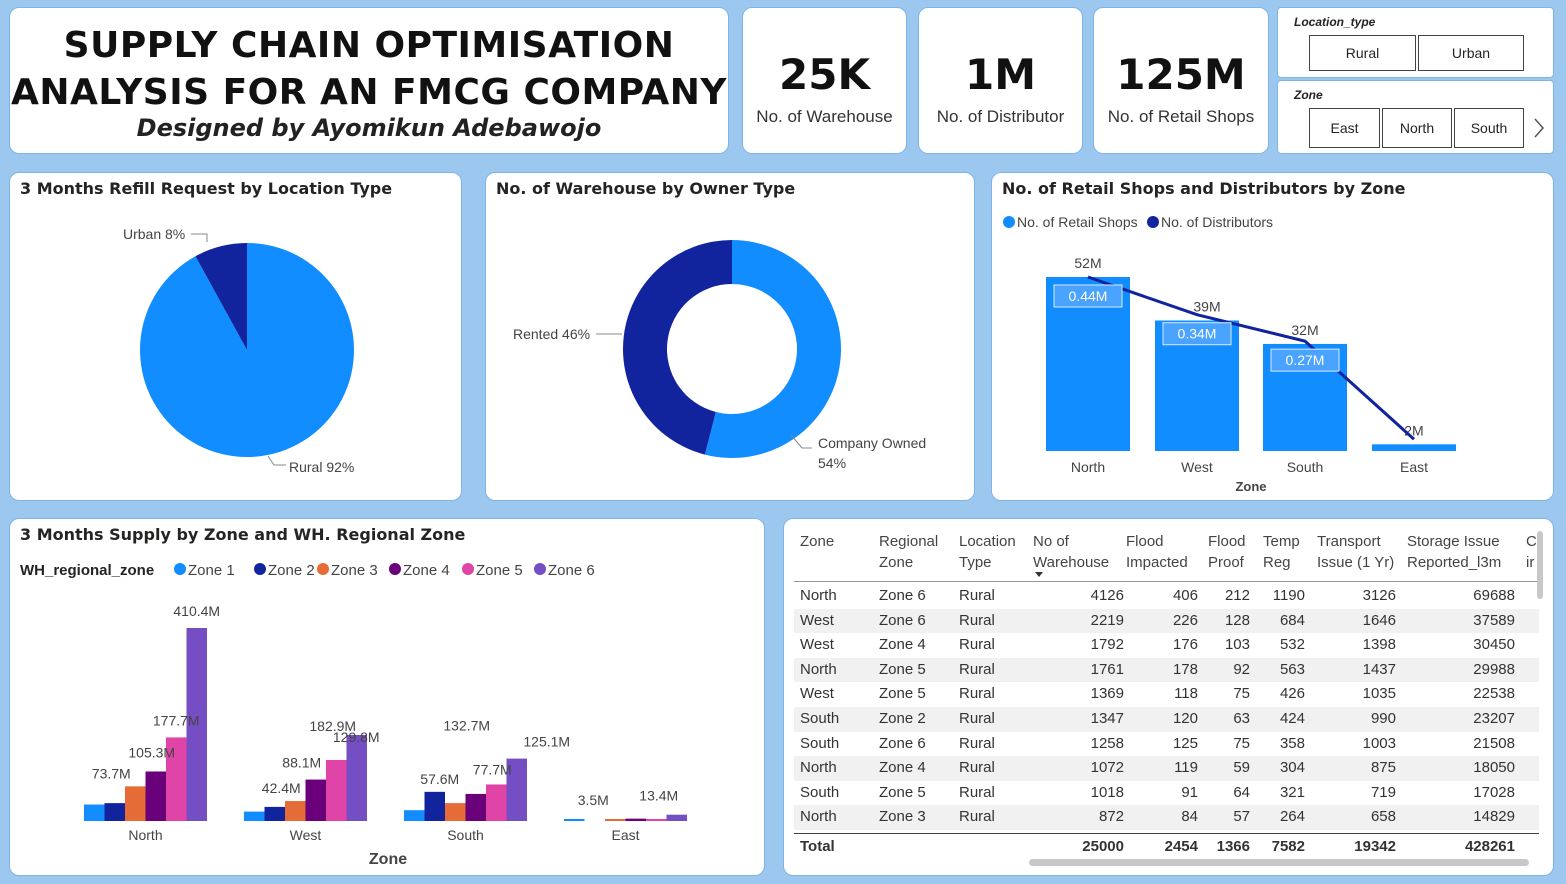 The height and width of the screenshot is (884, 1566). I want to click on supply-bar-west-zone6, so click(357, 777).